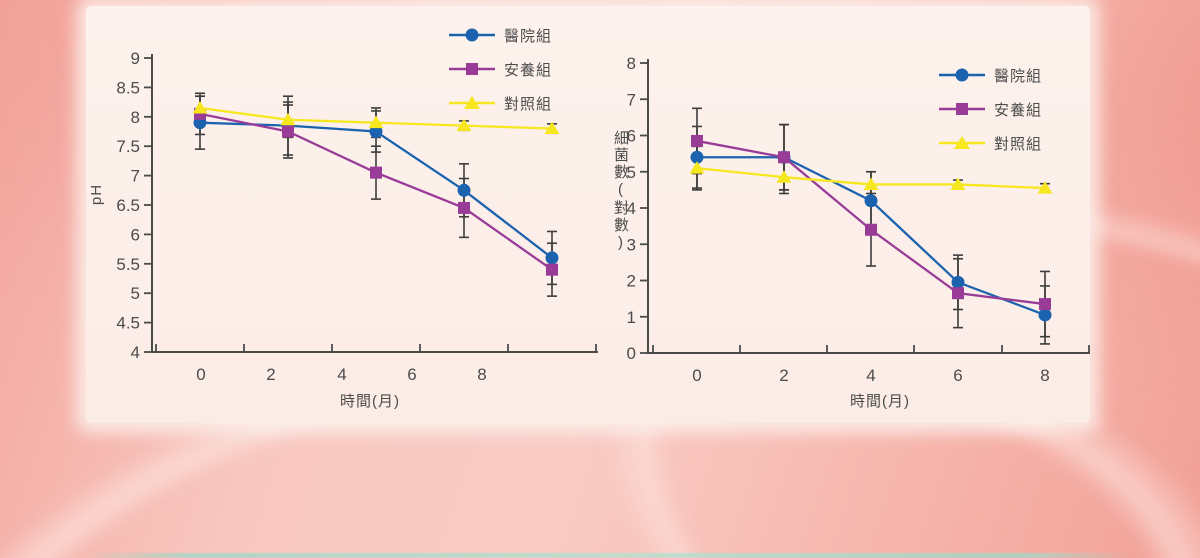 This screenshot has width=1200, height=558. I want to click on bottom-teal-strip, so click(607, 555).